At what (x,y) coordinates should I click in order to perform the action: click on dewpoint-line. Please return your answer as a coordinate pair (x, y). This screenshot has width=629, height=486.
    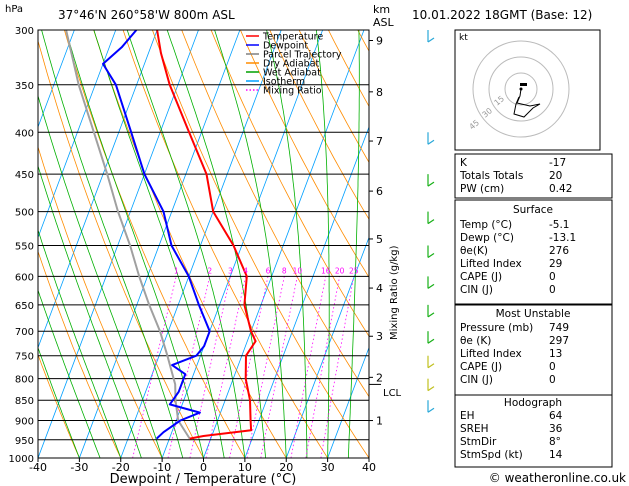
    Looking at the image, I should click on (156, 235).